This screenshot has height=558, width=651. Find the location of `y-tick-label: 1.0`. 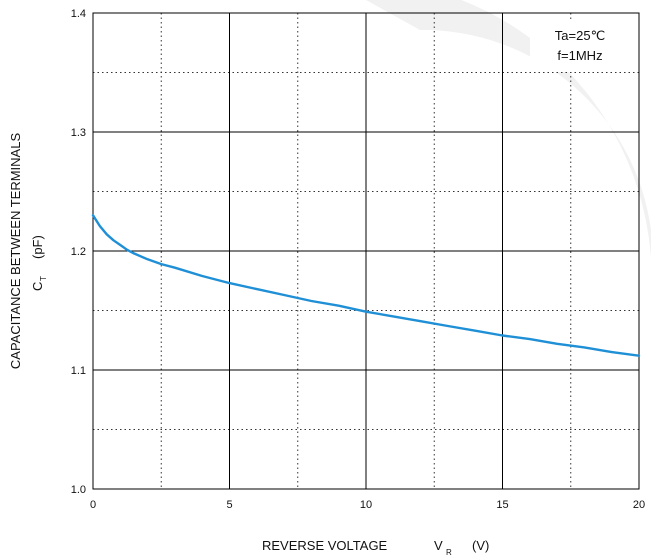

y-tick-label: 1.0 is located at coordinates (78, 490).